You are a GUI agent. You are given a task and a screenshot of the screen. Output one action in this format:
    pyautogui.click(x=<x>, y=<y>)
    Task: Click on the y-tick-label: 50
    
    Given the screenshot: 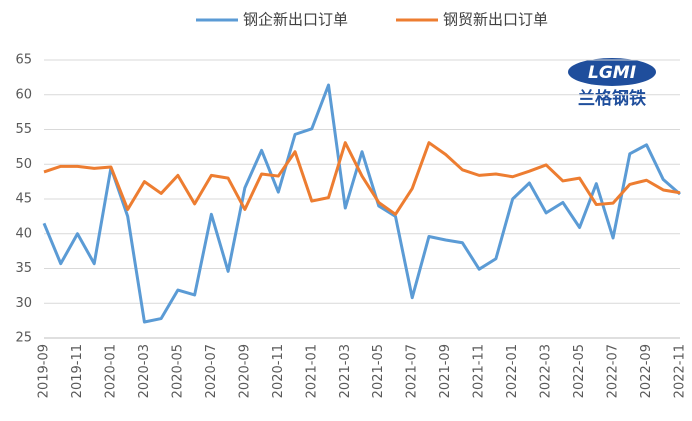 What is the action you would take?
    pyautogui.click(x=23, y=164)
    